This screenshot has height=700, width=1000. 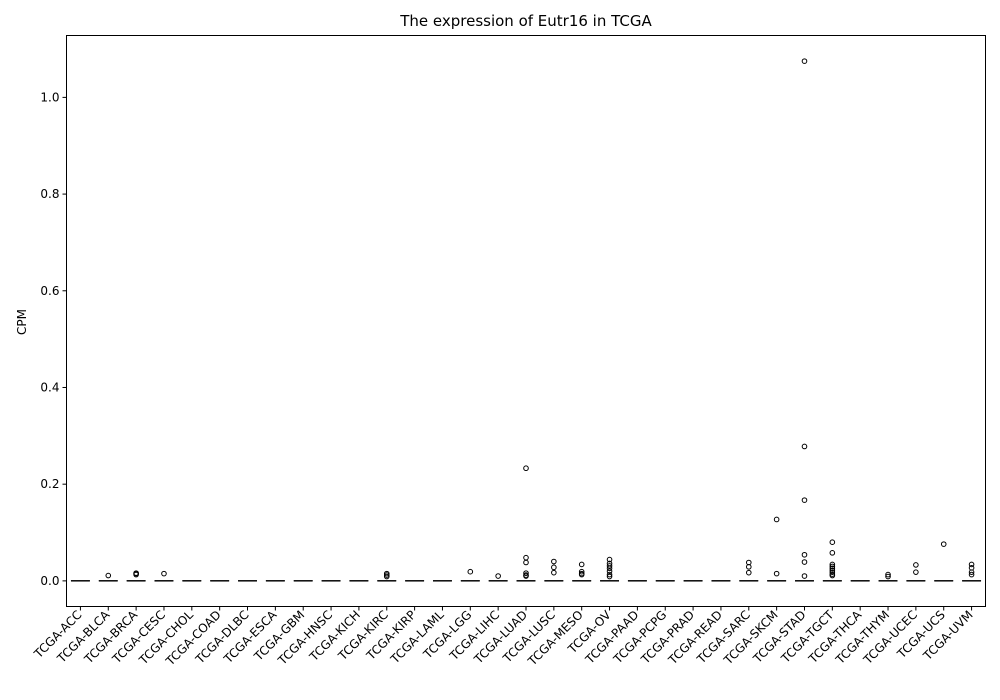 I want to click on y-tick-label: 0.6, so click(x=49, y=291).